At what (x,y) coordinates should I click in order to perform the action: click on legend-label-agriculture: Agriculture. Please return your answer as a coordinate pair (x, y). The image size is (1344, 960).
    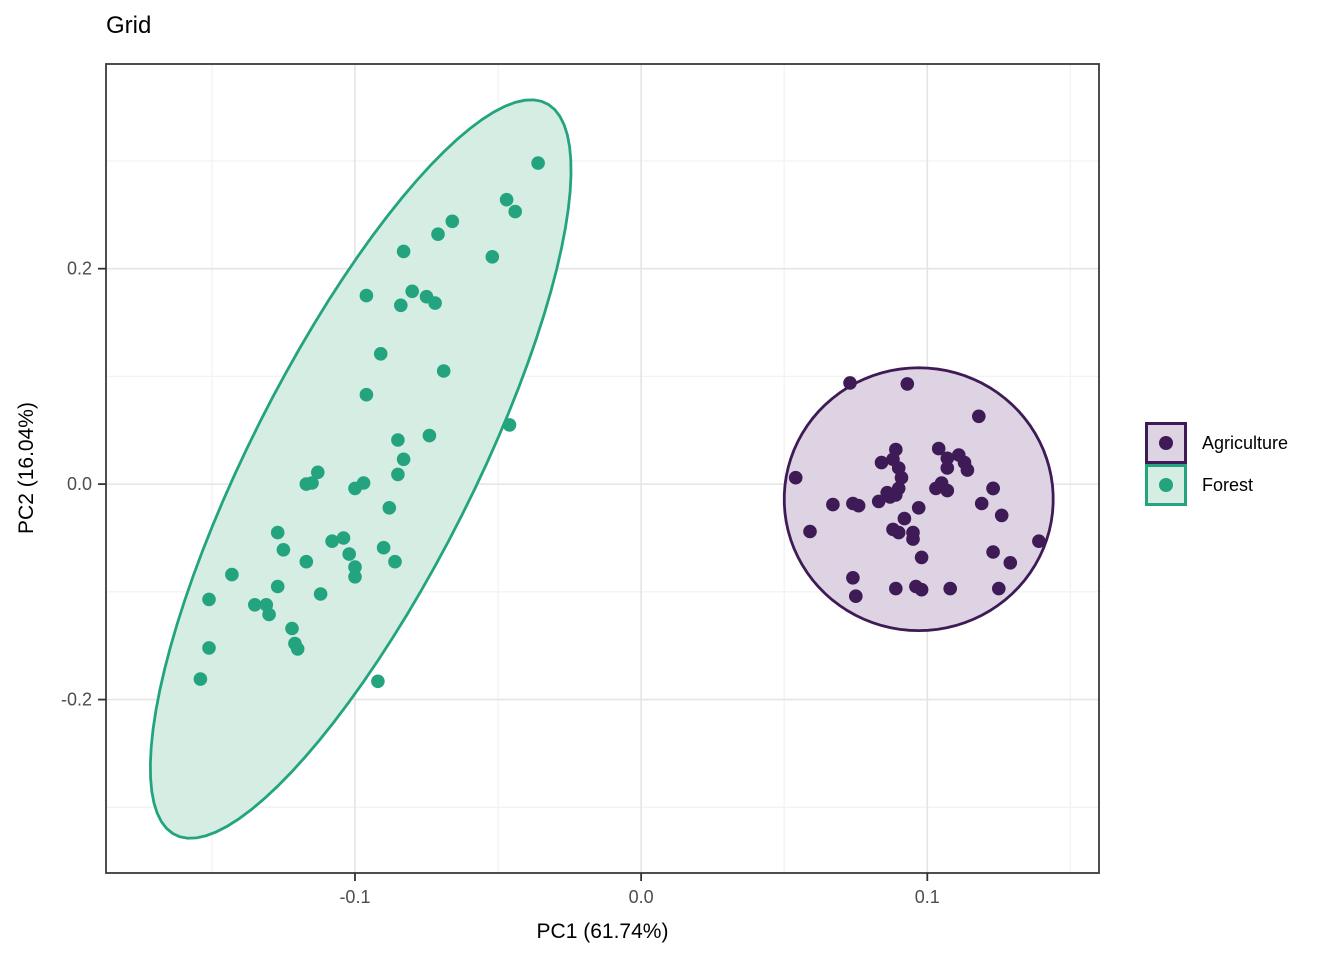
    Looking at the image, I should click on (1245, 442).